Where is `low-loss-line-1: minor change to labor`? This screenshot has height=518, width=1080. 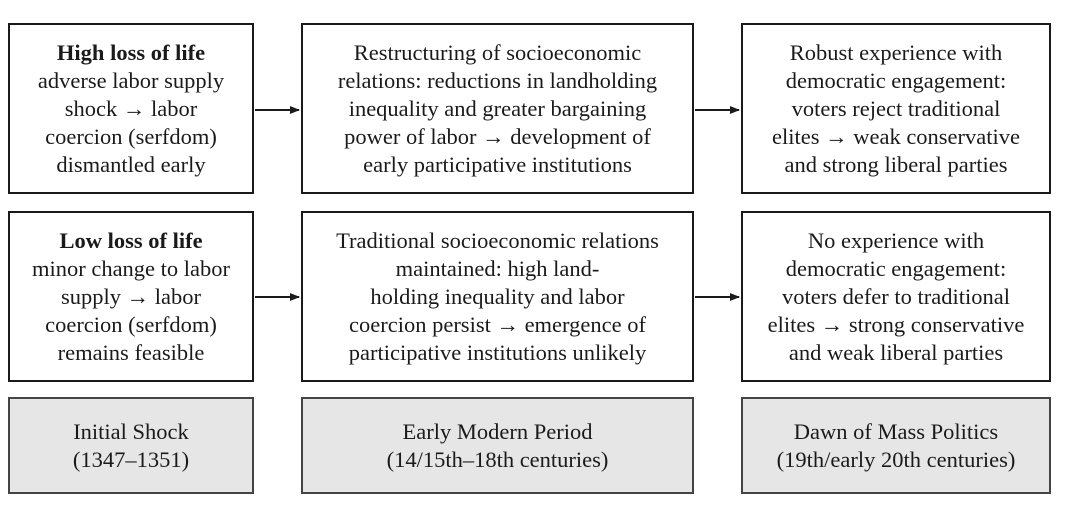 low-loss-line-1: minor change to labor is located at coordinates (131, 268).